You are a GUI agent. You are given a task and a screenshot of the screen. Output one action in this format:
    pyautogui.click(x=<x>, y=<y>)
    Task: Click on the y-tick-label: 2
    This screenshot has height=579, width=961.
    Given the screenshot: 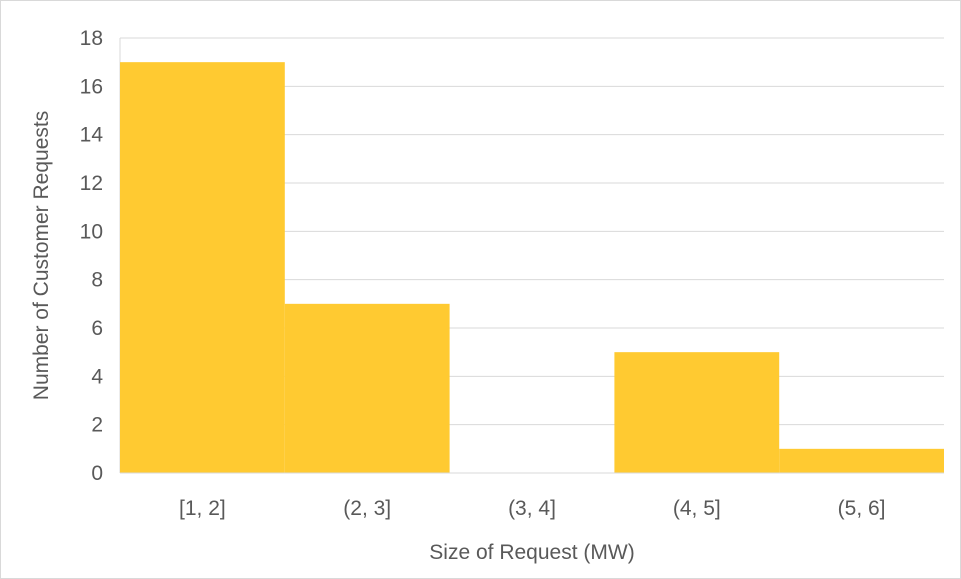 What is the action you would take?
    pyautogui.click(x=97, y=425)
    